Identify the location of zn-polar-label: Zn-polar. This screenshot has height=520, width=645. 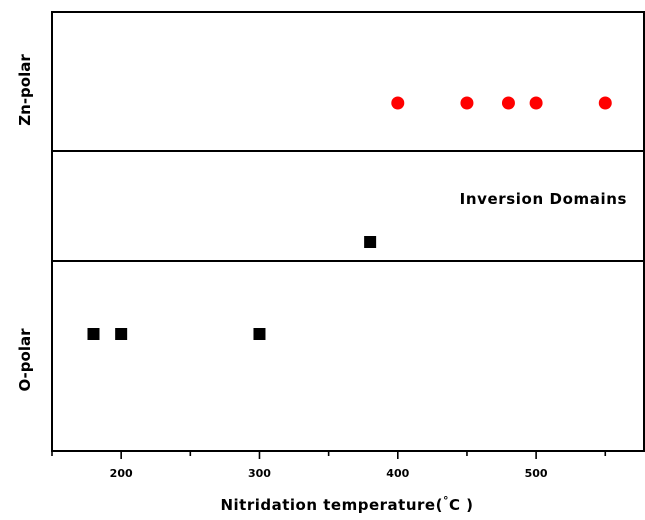
(25, 90).